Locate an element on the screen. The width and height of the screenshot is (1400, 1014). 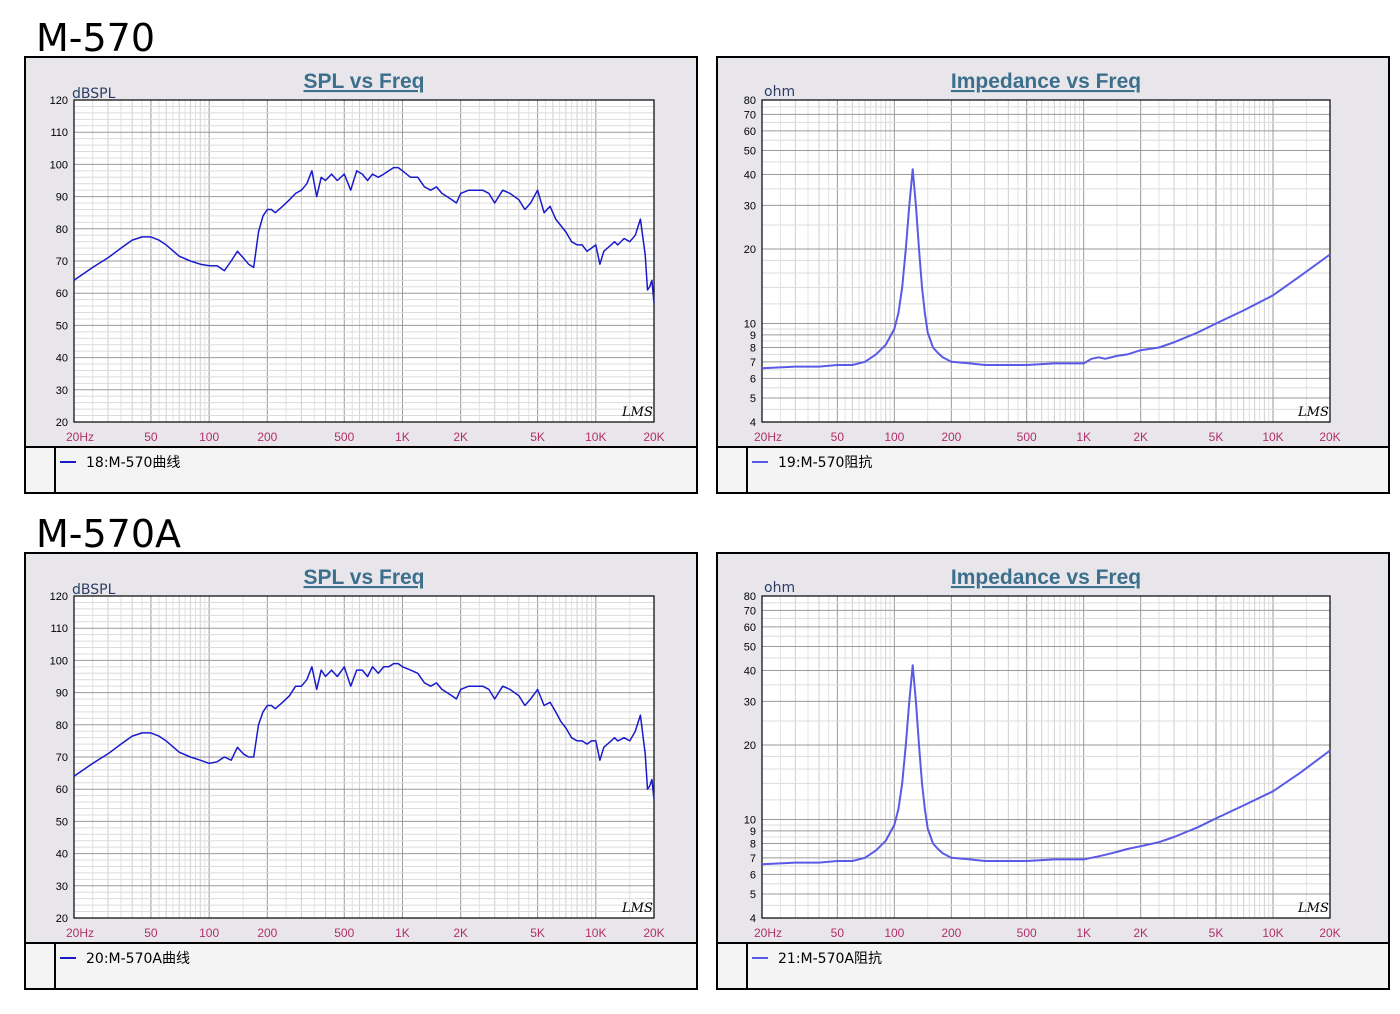
legend-label: 20:M-570A曲线 is located at coordinates (138, 959).